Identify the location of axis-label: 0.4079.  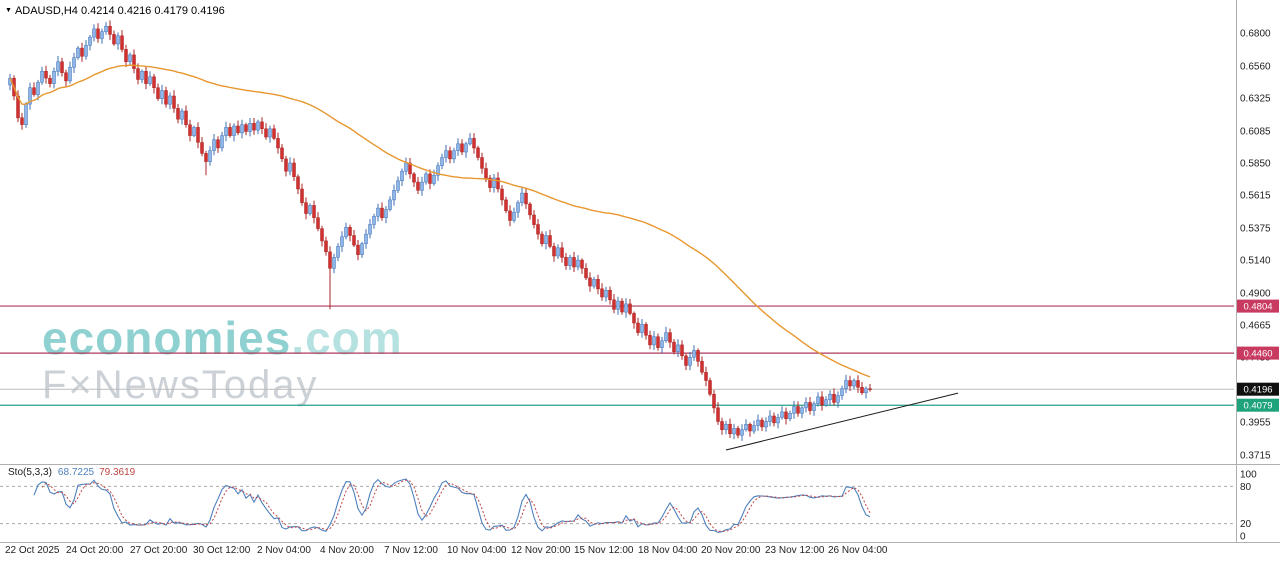
(1257, 406).